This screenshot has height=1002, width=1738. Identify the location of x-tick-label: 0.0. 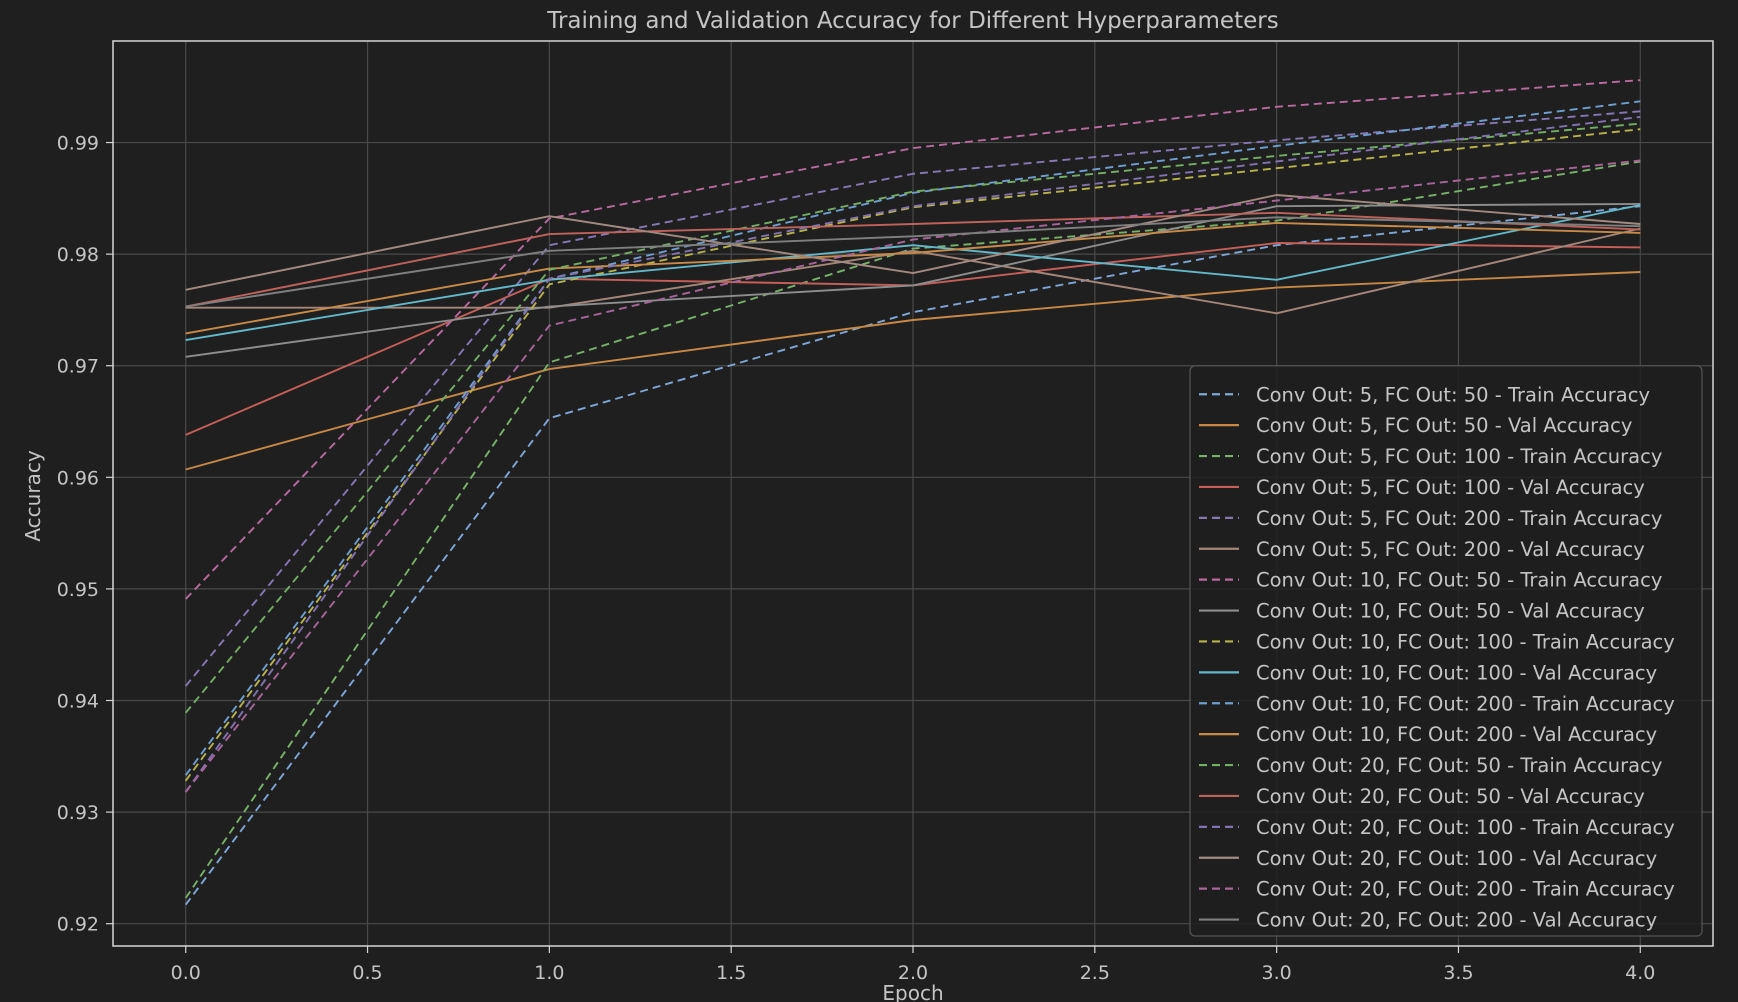
(186, 973).